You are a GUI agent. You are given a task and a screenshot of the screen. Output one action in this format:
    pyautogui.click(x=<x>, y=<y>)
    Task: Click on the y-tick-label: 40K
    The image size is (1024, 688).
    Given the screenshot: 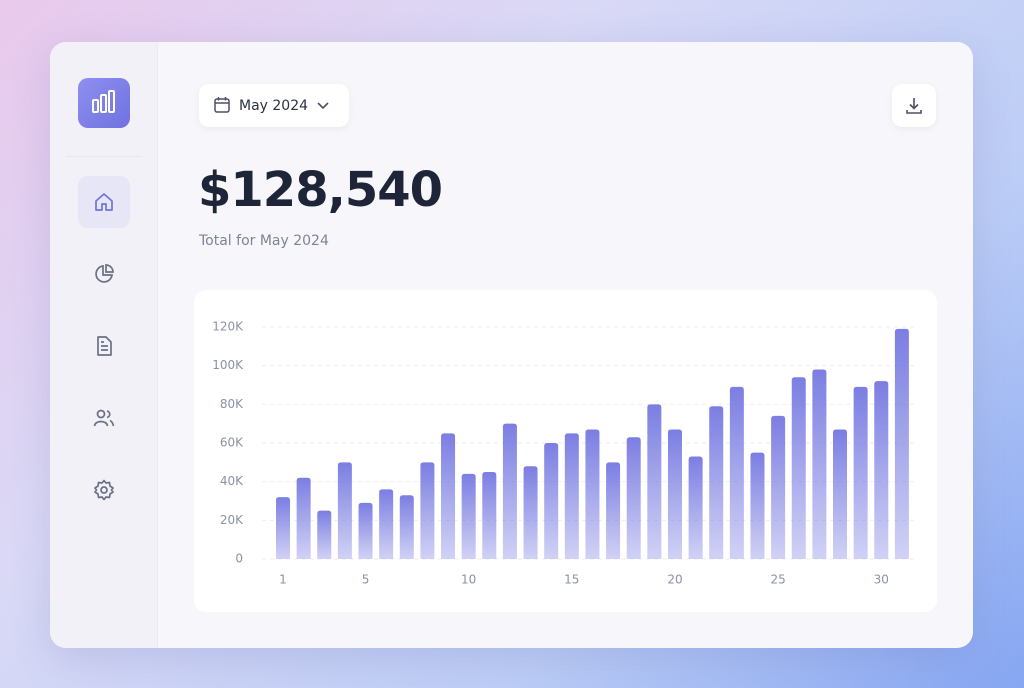 What is the action you would take?
    pyautogui.click(x=232, y=481)
    